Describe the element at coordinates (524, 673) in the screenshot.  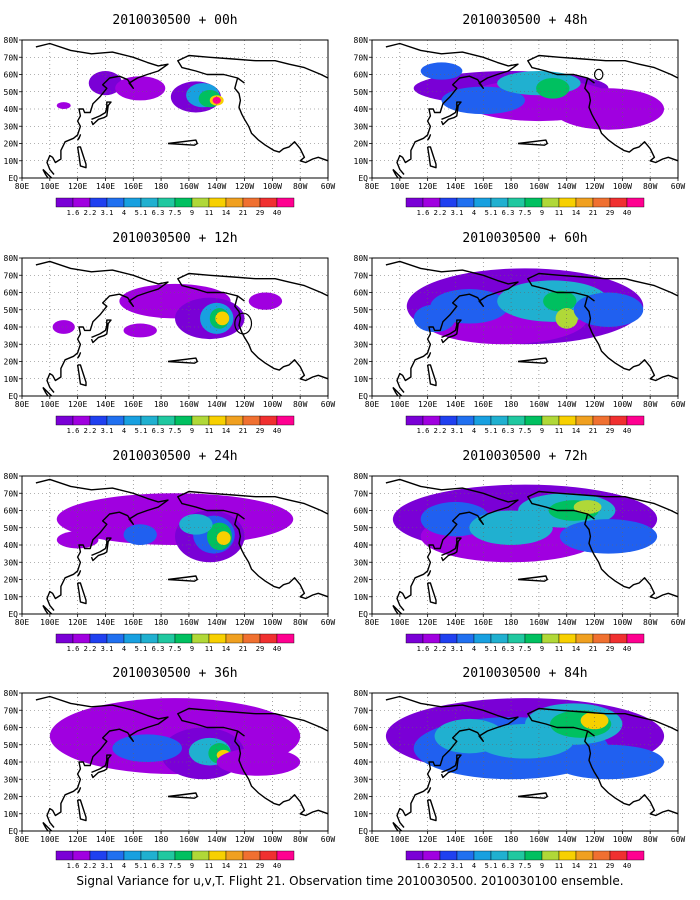
I see `panel-title: 2010030500 + 84h` at that location.